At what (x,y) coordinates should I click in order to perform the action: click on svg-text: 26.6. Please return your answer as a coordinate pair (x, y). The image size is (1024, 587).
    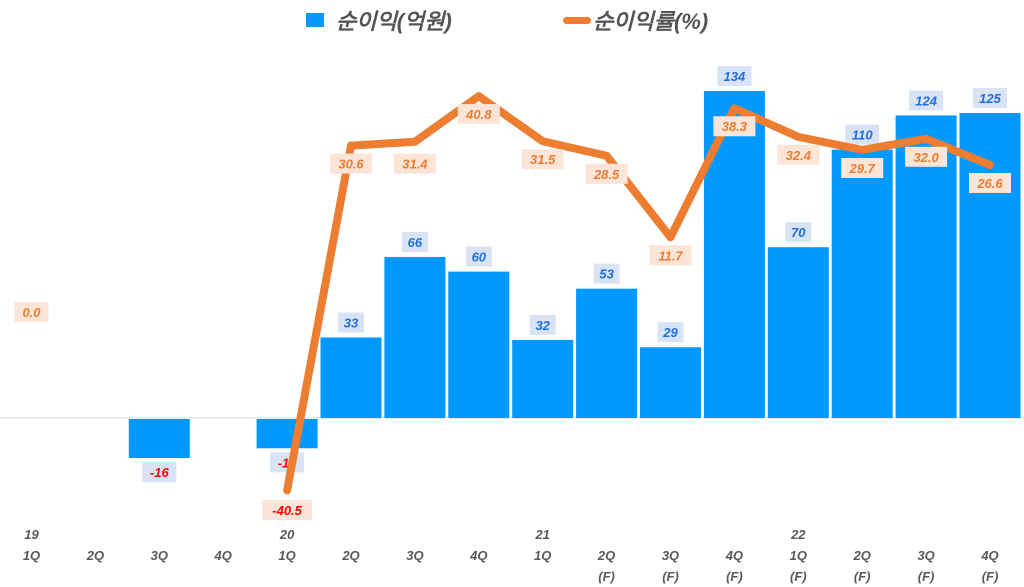
    Looking at the image, I should click on (989, 183).